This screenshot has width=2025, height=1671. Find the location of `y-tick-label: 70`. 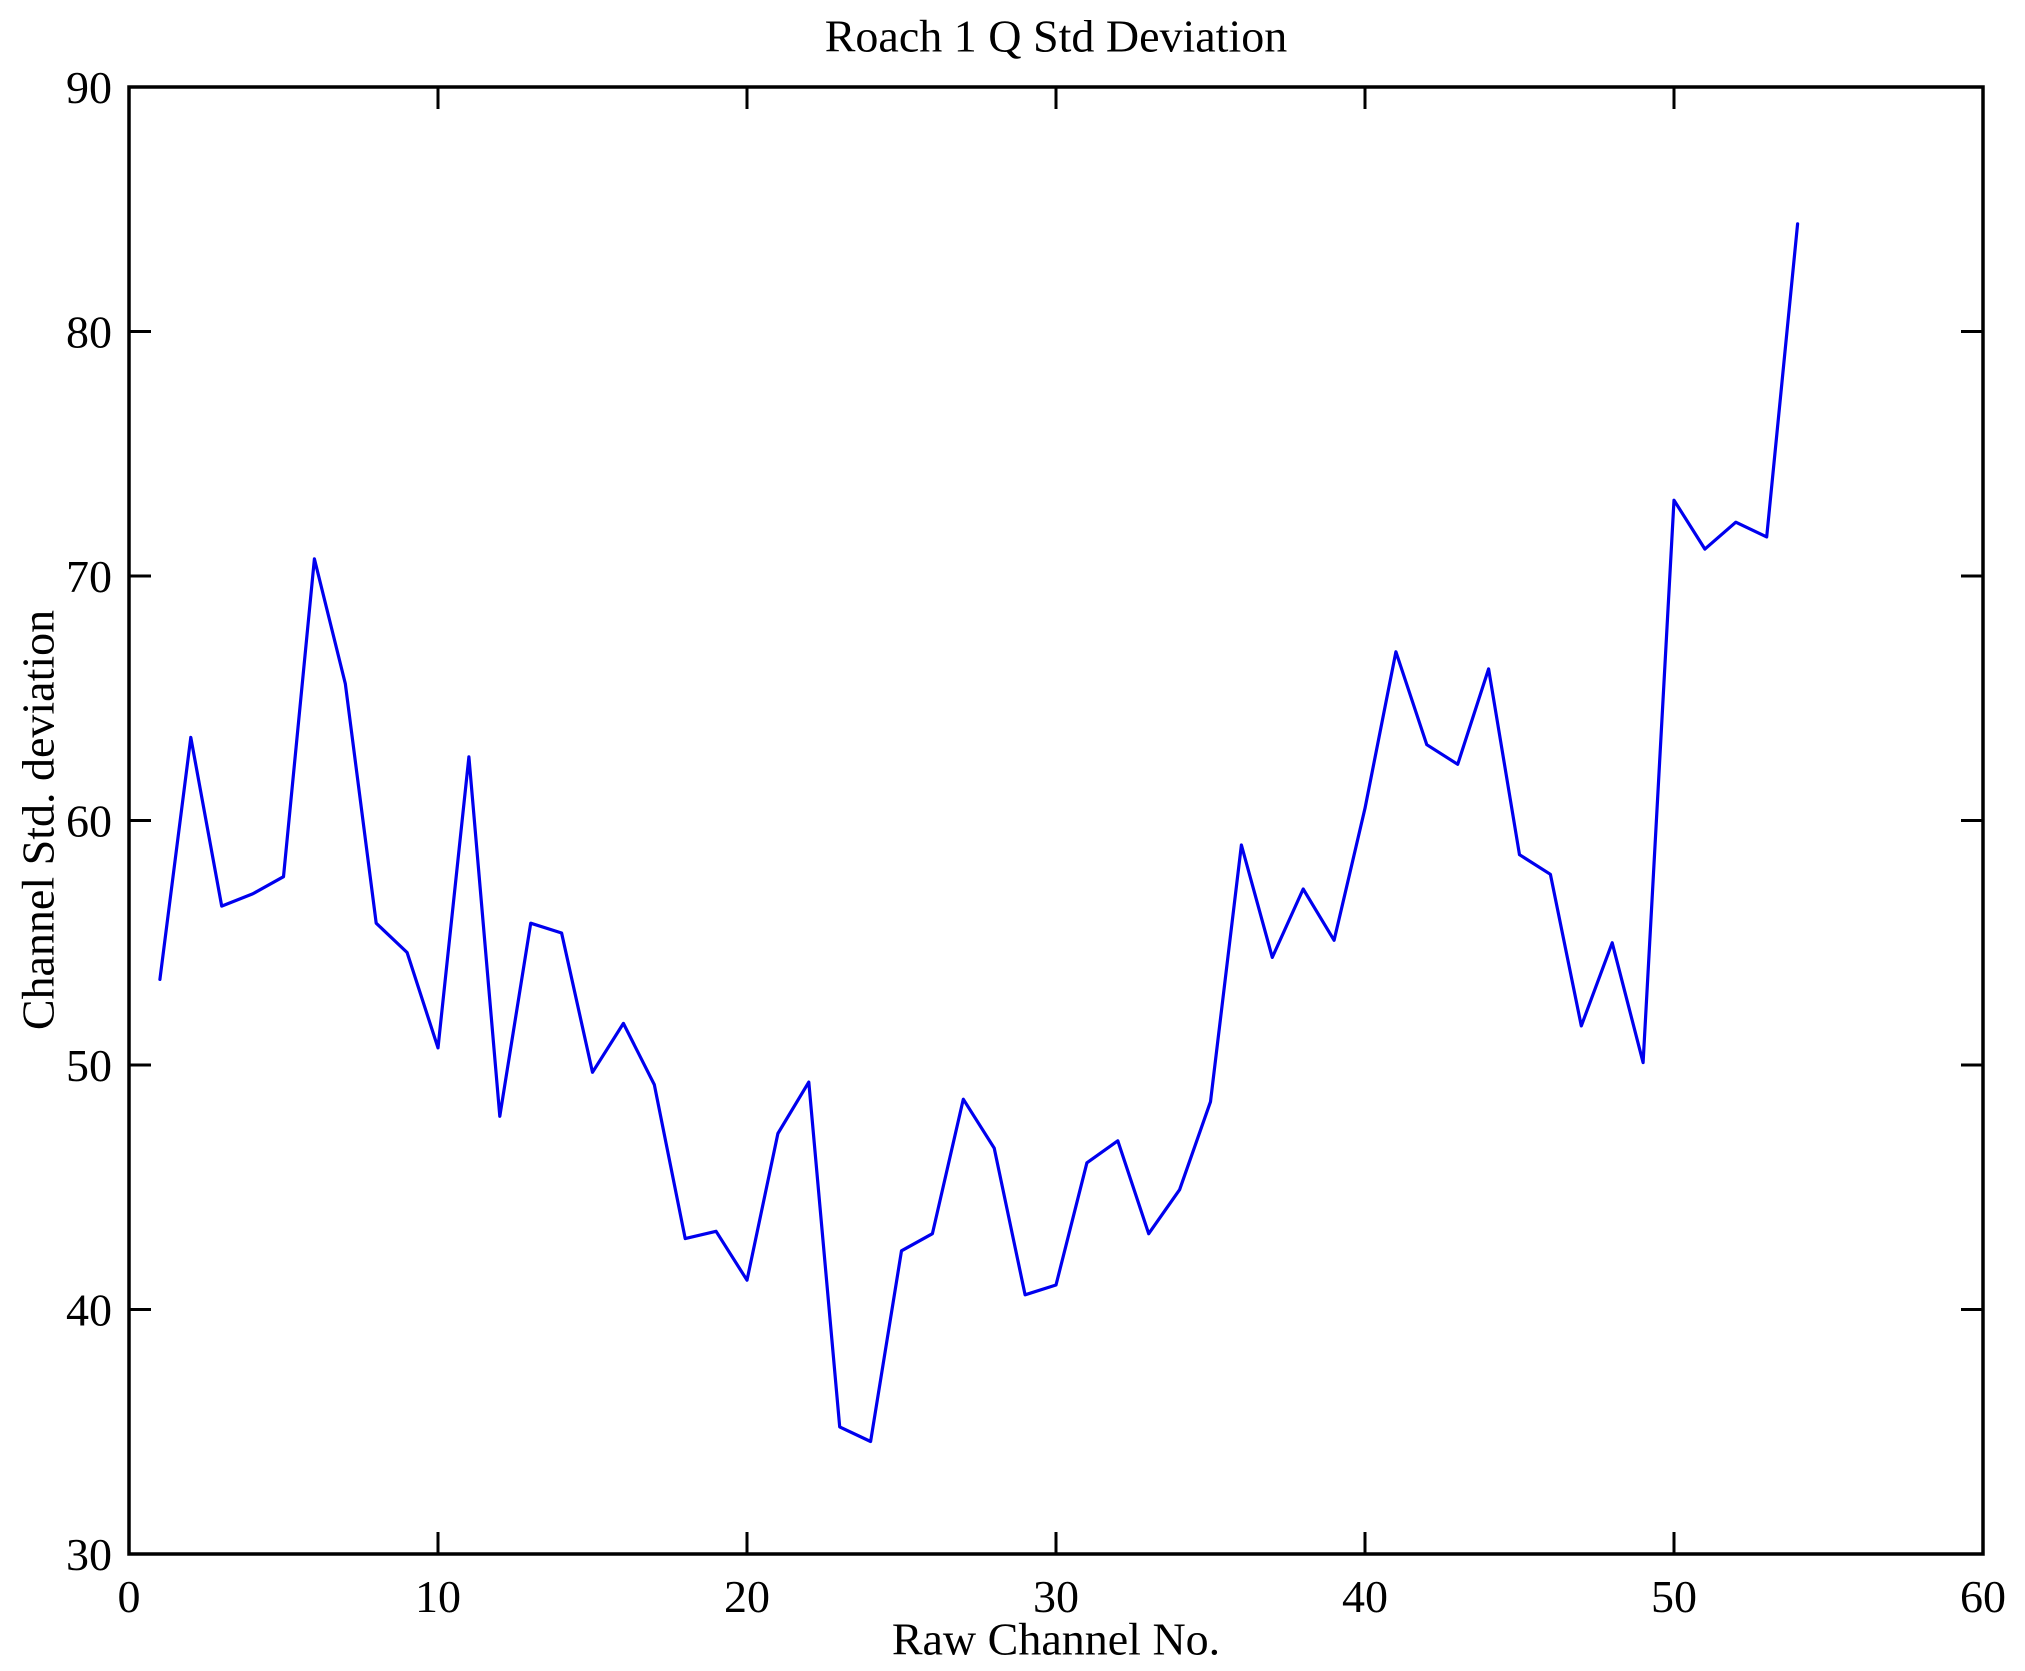

y-tick-label: 70 is located at coordinates (89, 576).